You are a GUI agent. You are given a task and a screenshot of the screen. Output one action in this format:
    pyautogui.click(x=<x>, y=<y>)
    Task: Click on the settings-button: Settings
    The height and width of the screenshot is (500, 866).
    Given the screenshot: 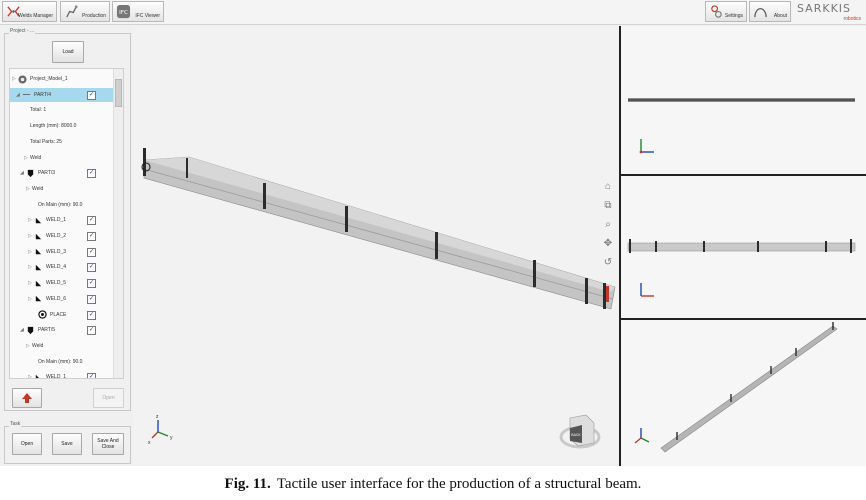 What is the action you would take?
    pyautogui.click(x=726, y=11)
    